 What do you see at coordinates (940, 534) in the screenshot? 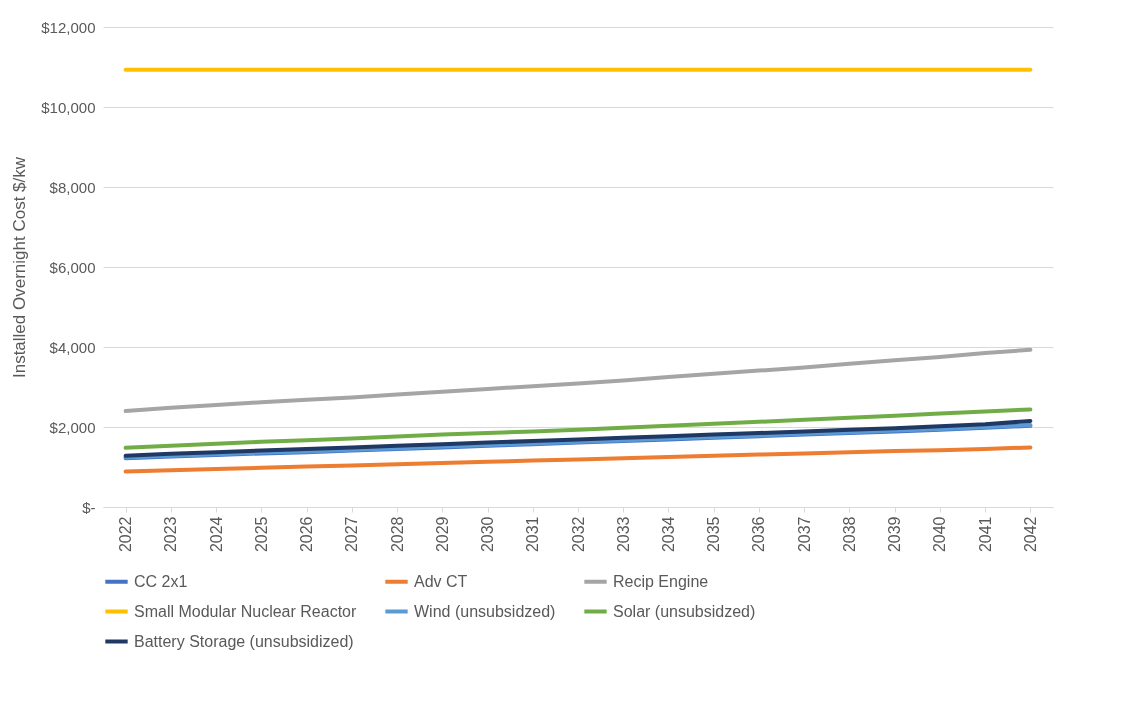
I see `x-tick-label: 2040` at bounding box center [940, 534].